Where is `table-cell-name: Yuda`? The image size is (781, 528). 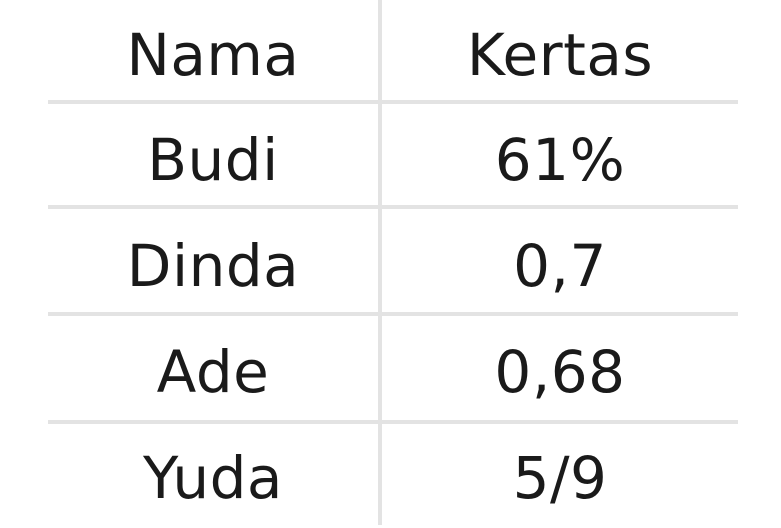
table-cell-name: Yuda is located at coordinates (213, 478).